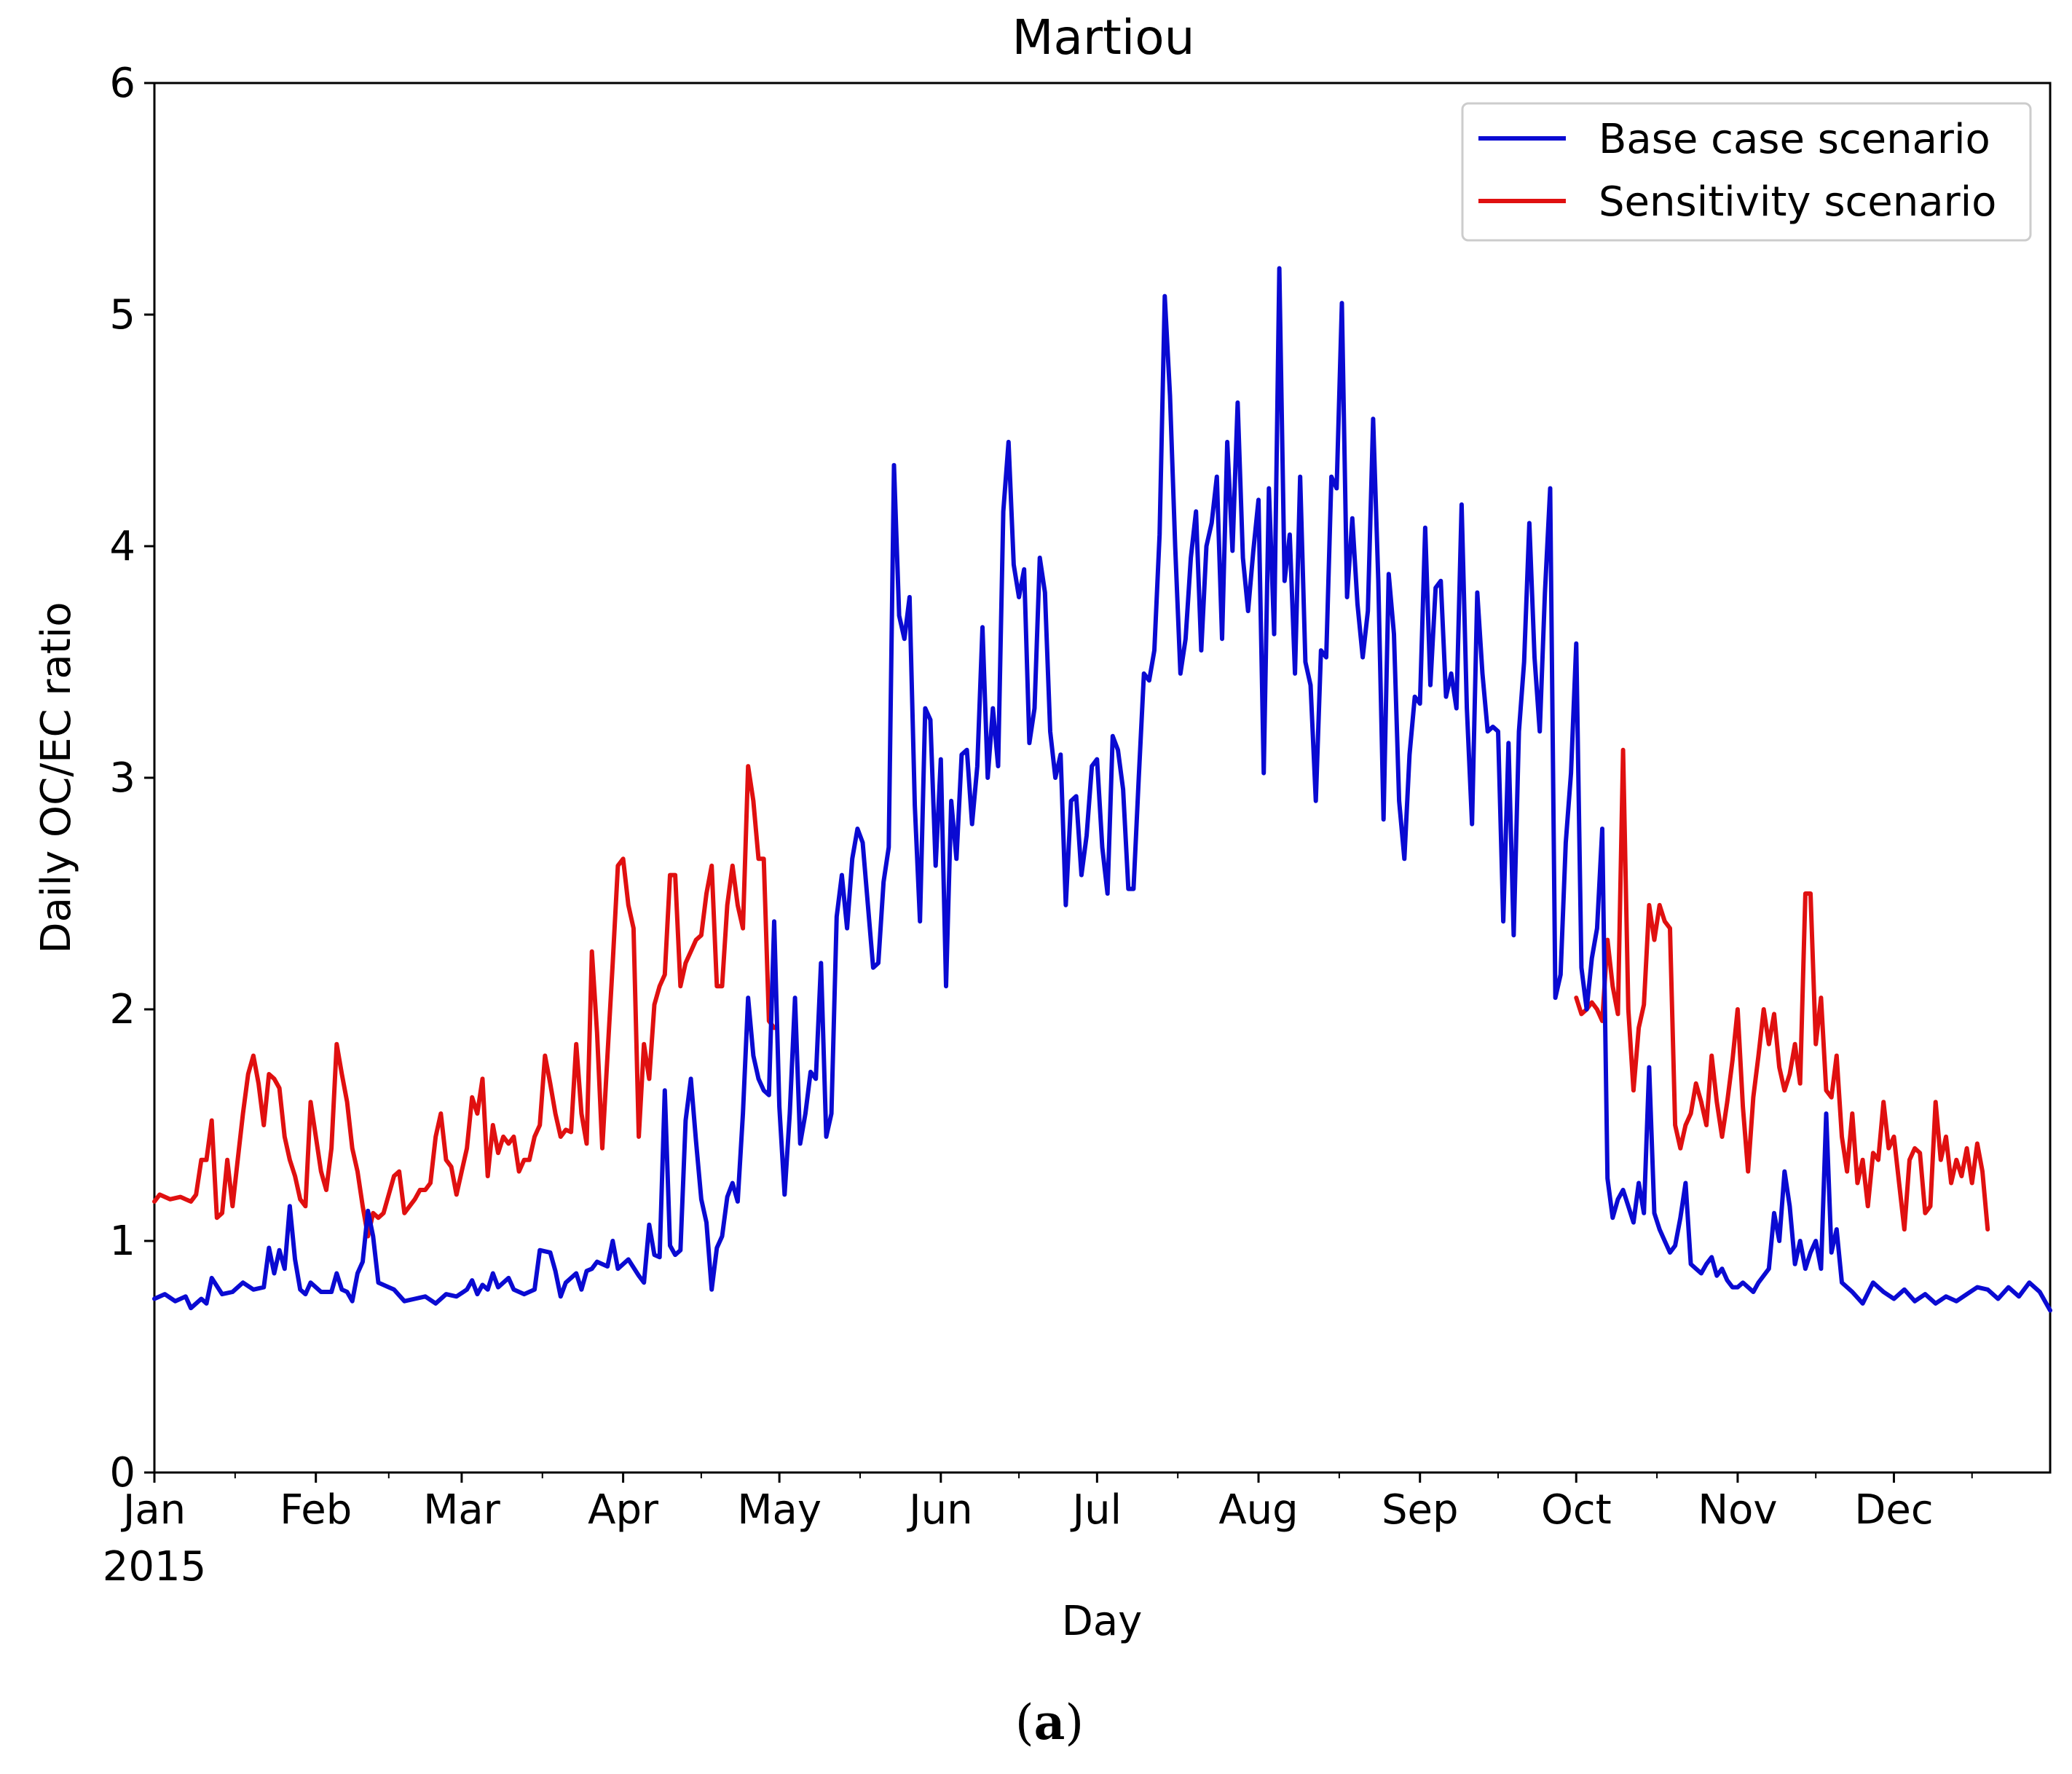 Image resolution: width=2072 pixels, height=1774 pixels. Describe the element at coordinates (462, 1510) in the screenshot. I see `x-tick-label: Mar` at that location.